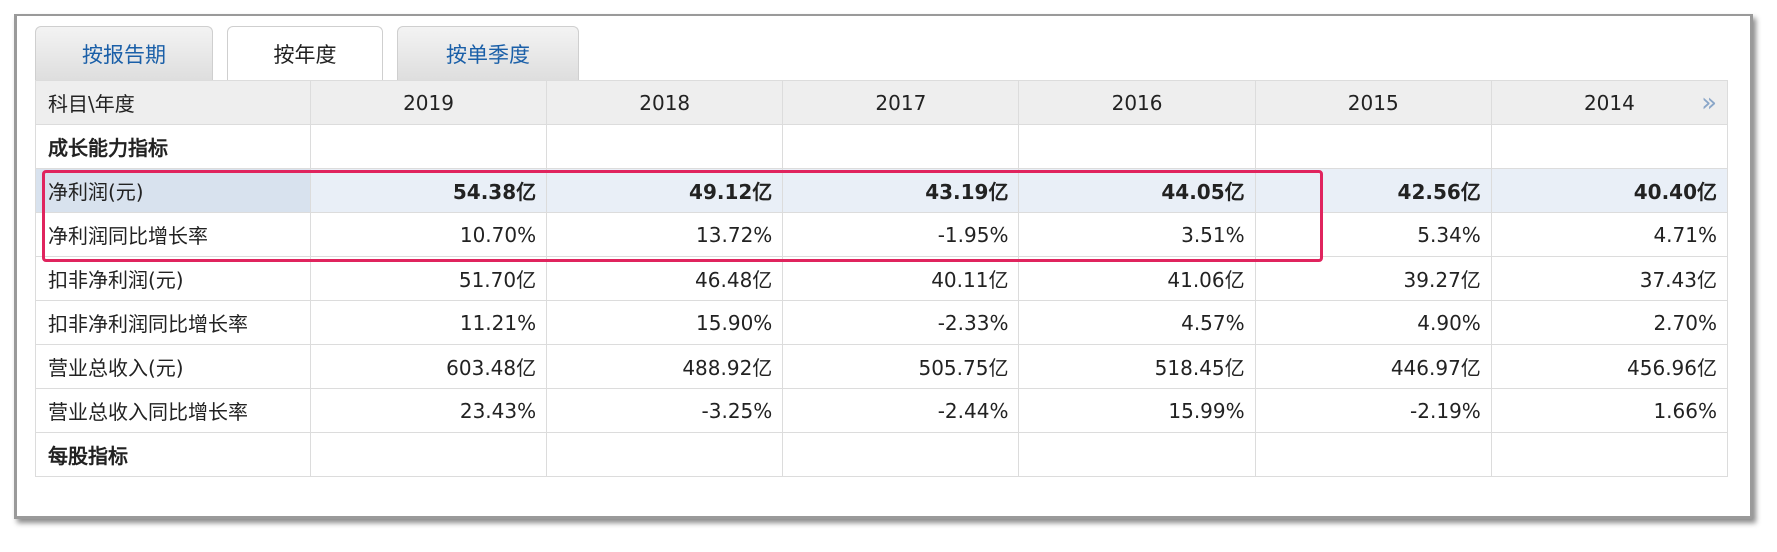  I want to click on table-cell: 15.99%, so click(1137, 410).